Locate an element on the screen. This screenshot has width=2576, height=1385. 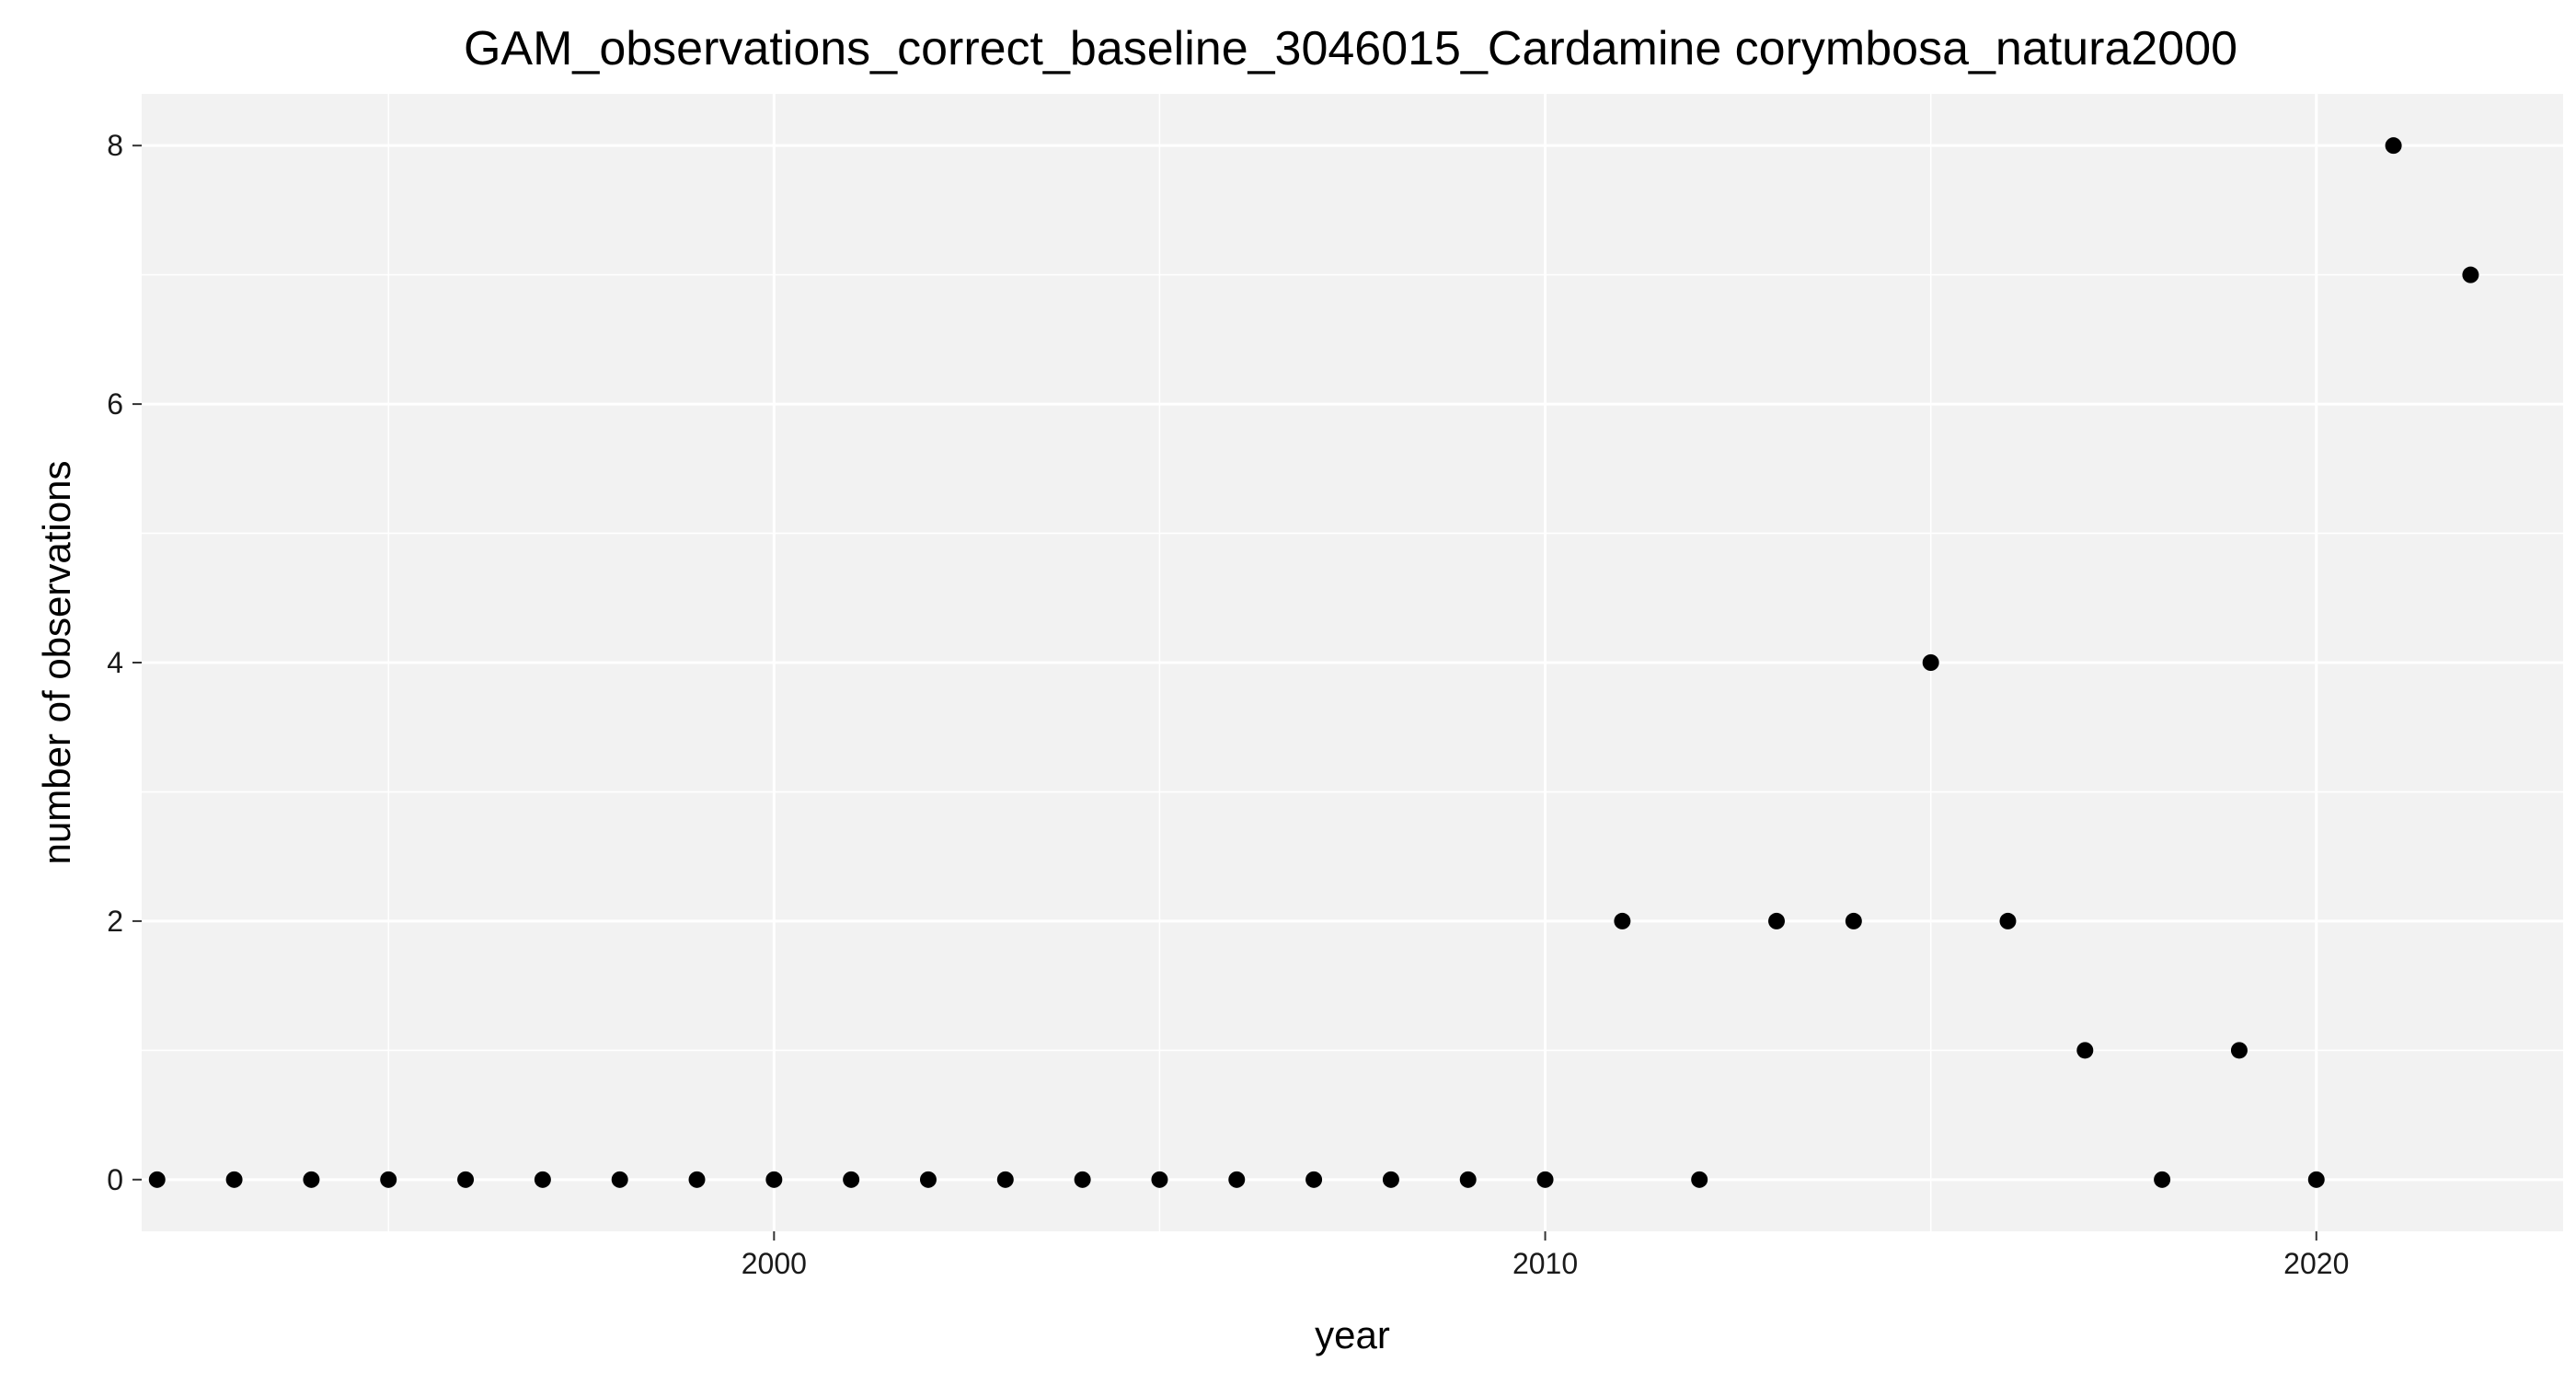
x-tick-label: 2010 is located at coordinates (1545, 1263).